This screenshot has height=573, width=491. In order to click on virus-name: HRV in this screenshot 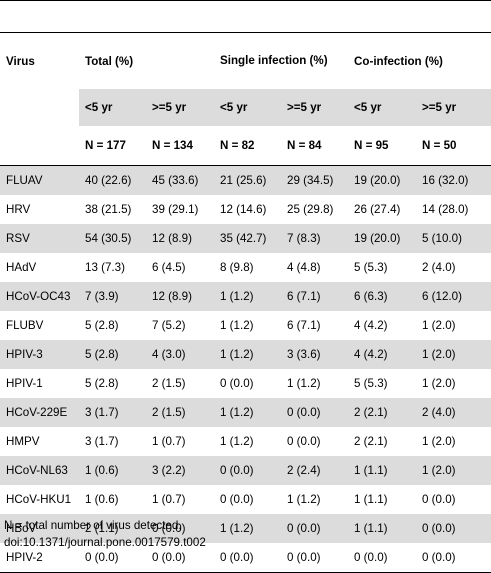, I will do `click(18, 209)`.